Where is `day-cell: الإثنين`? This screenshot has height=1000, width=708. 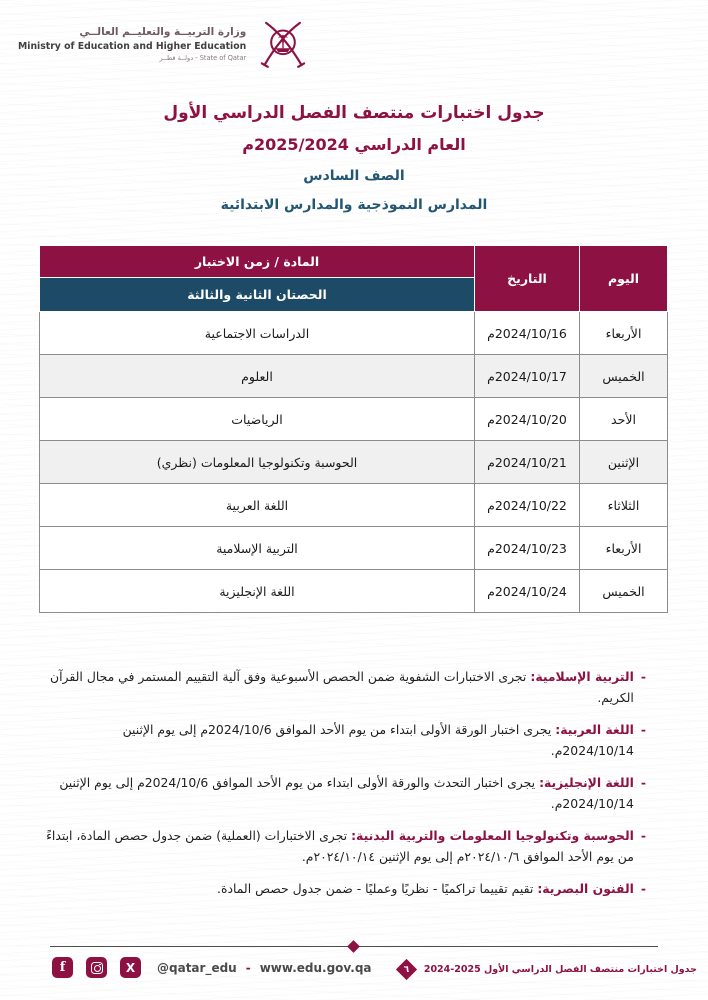
day-cell: الإثنين is located at coordinates (623, 462).